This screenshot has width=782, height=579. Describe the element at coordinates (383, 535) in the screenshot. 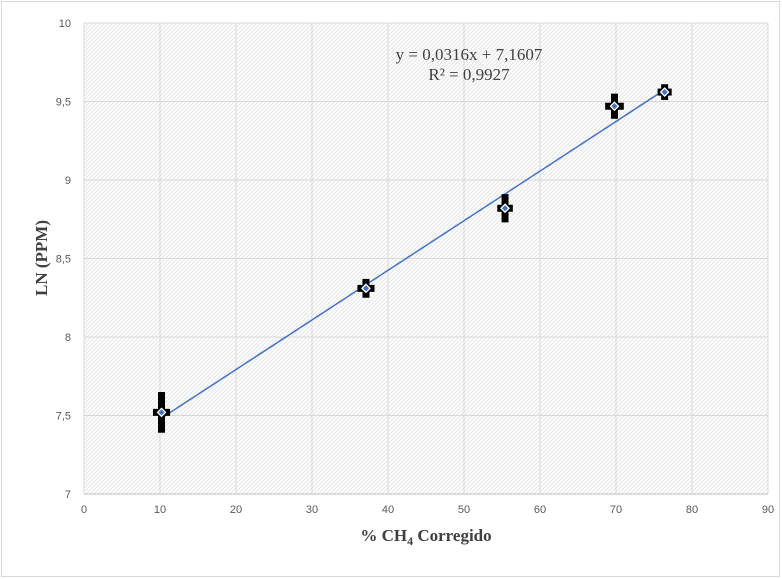

I see `x-axis-title-prefix: % CH` at that location.